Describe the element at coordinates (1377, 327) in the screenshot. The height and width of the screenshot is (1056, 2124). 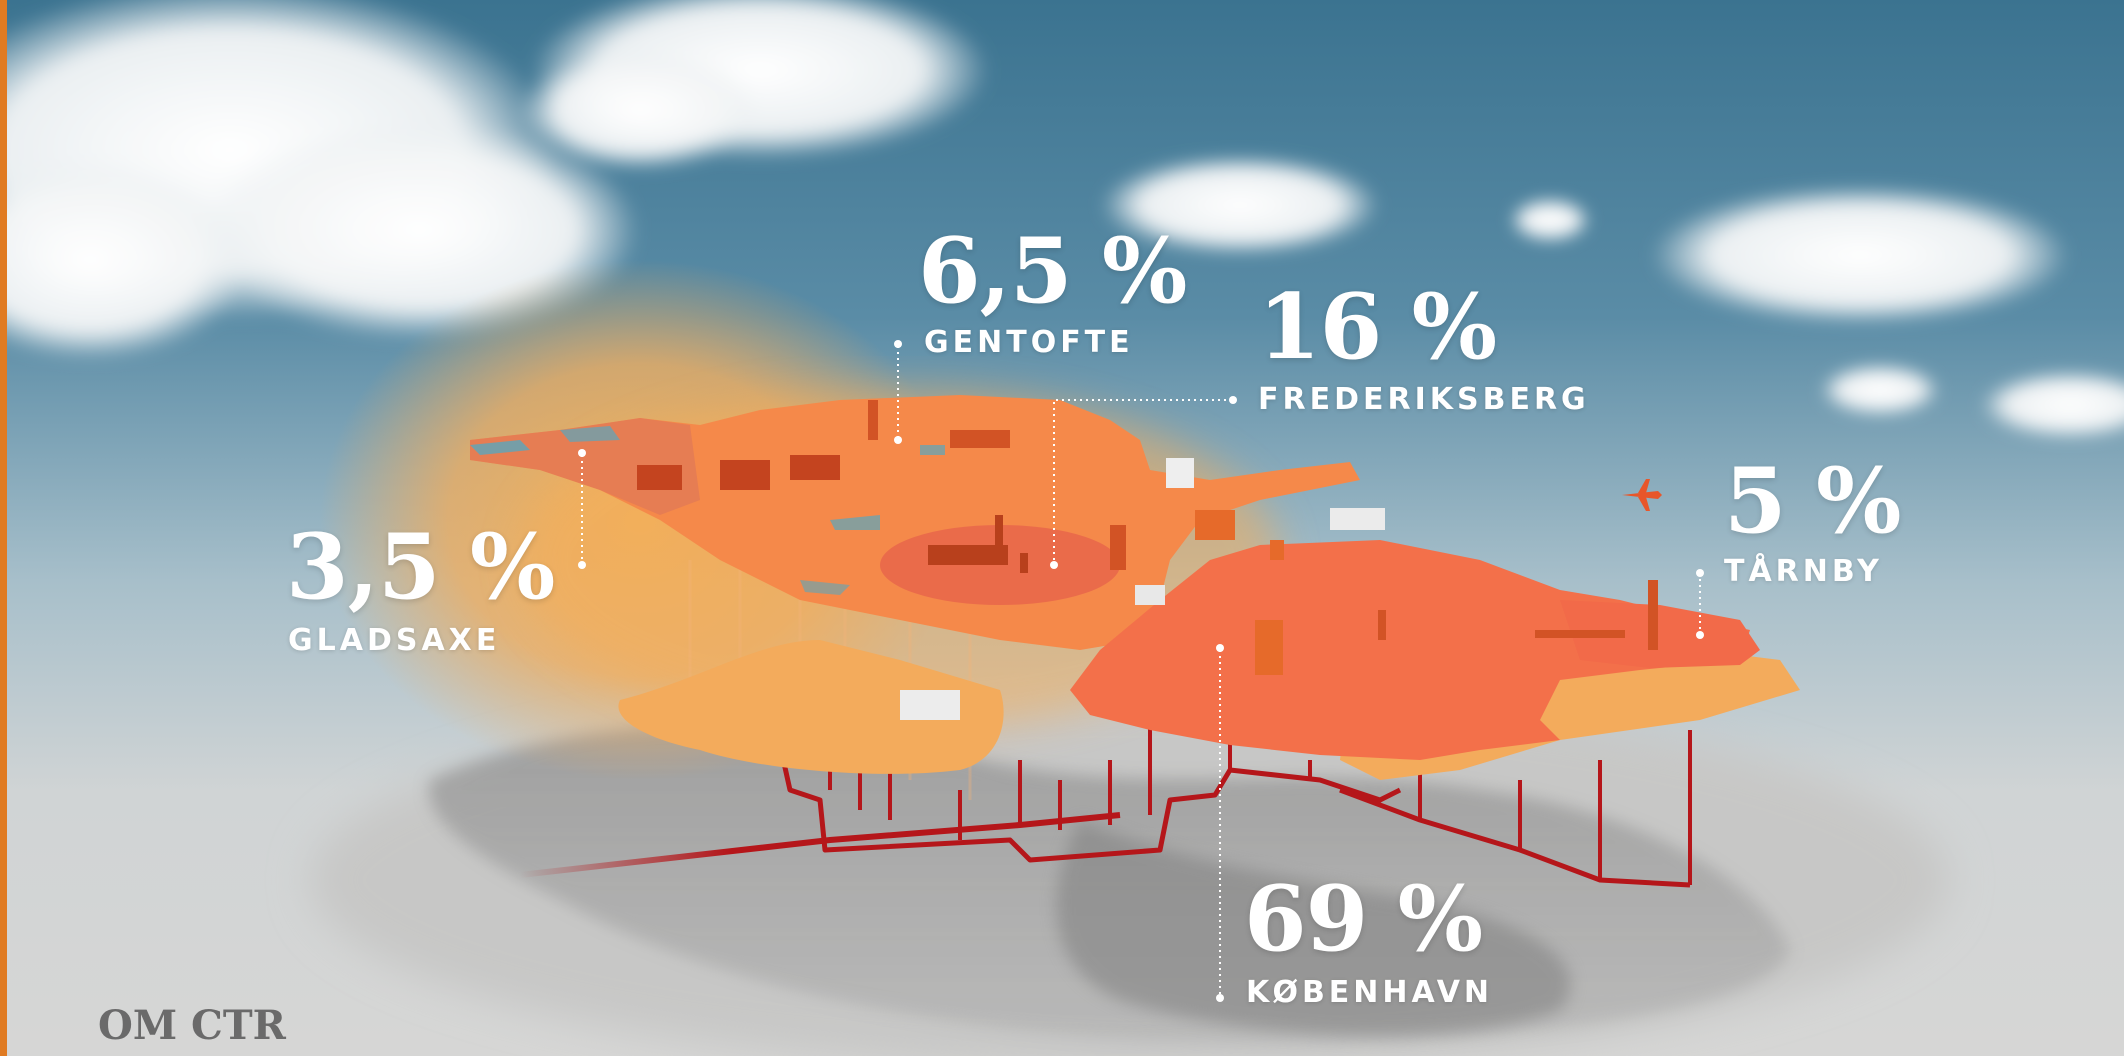
I see `frederiksberg-percentage: 16 %` at that location.